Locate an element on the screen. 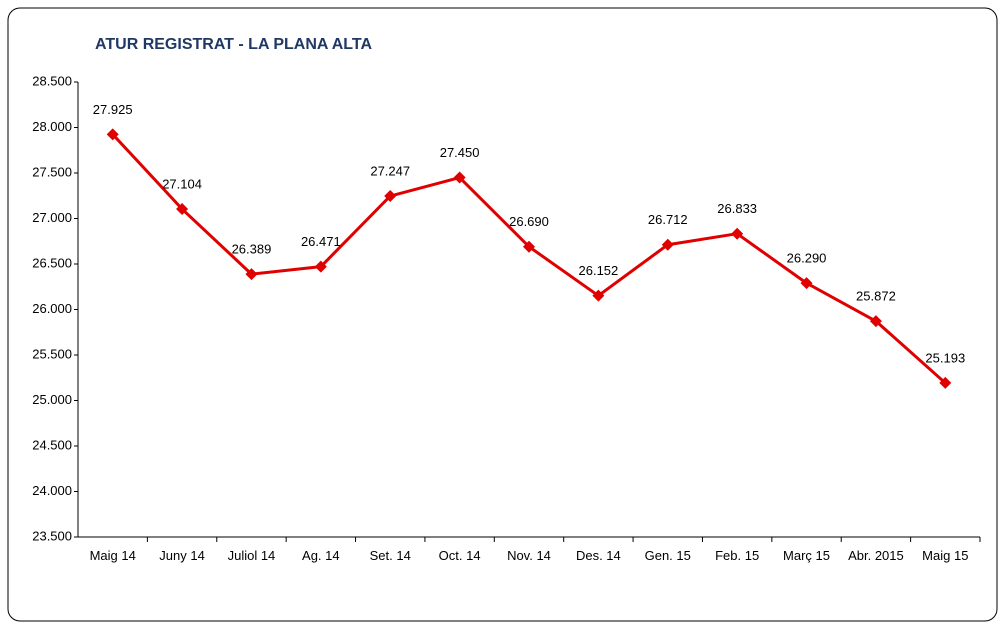 The height and width of the screenshot is (629, 1005). data-label: 26.152 is located at coordinates (599, 270).